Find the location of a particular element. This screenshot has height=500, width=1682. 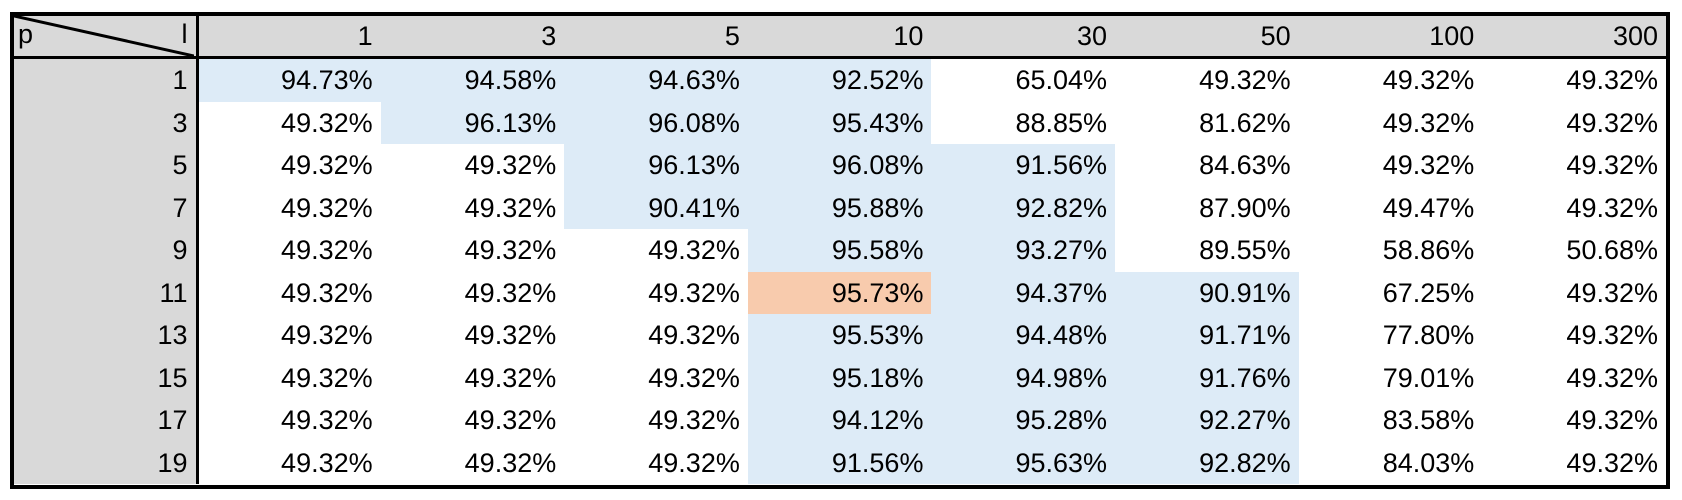

table-cell: 67.25% is located at coordinates (1428, 292).